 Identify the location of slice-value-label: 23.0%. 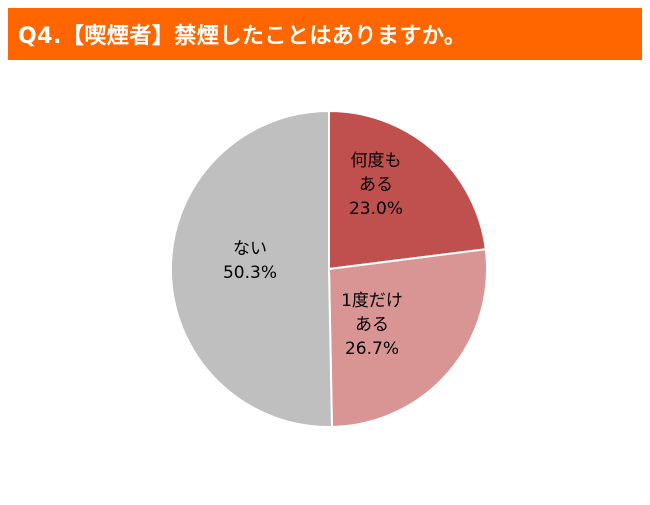
(376, 209).